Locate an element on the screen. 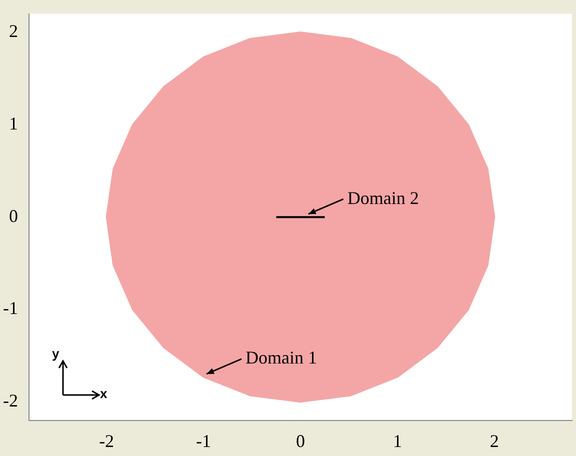 This screenshot has width=576, height=456. annotation: x is located at coordinates (104, 393).